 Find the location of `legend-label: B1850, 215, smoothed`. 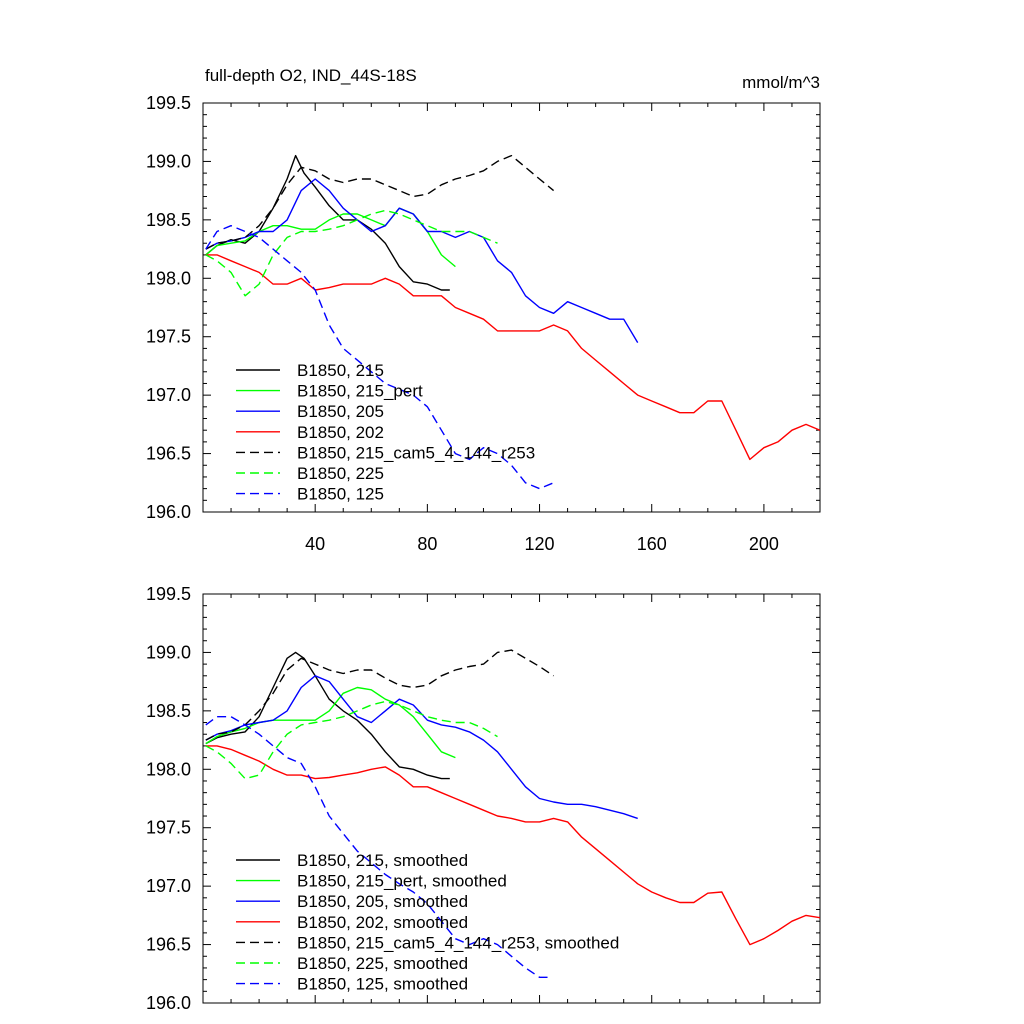

legend-label: B1850, 215, smoothed is located at coordinates (382, 860).